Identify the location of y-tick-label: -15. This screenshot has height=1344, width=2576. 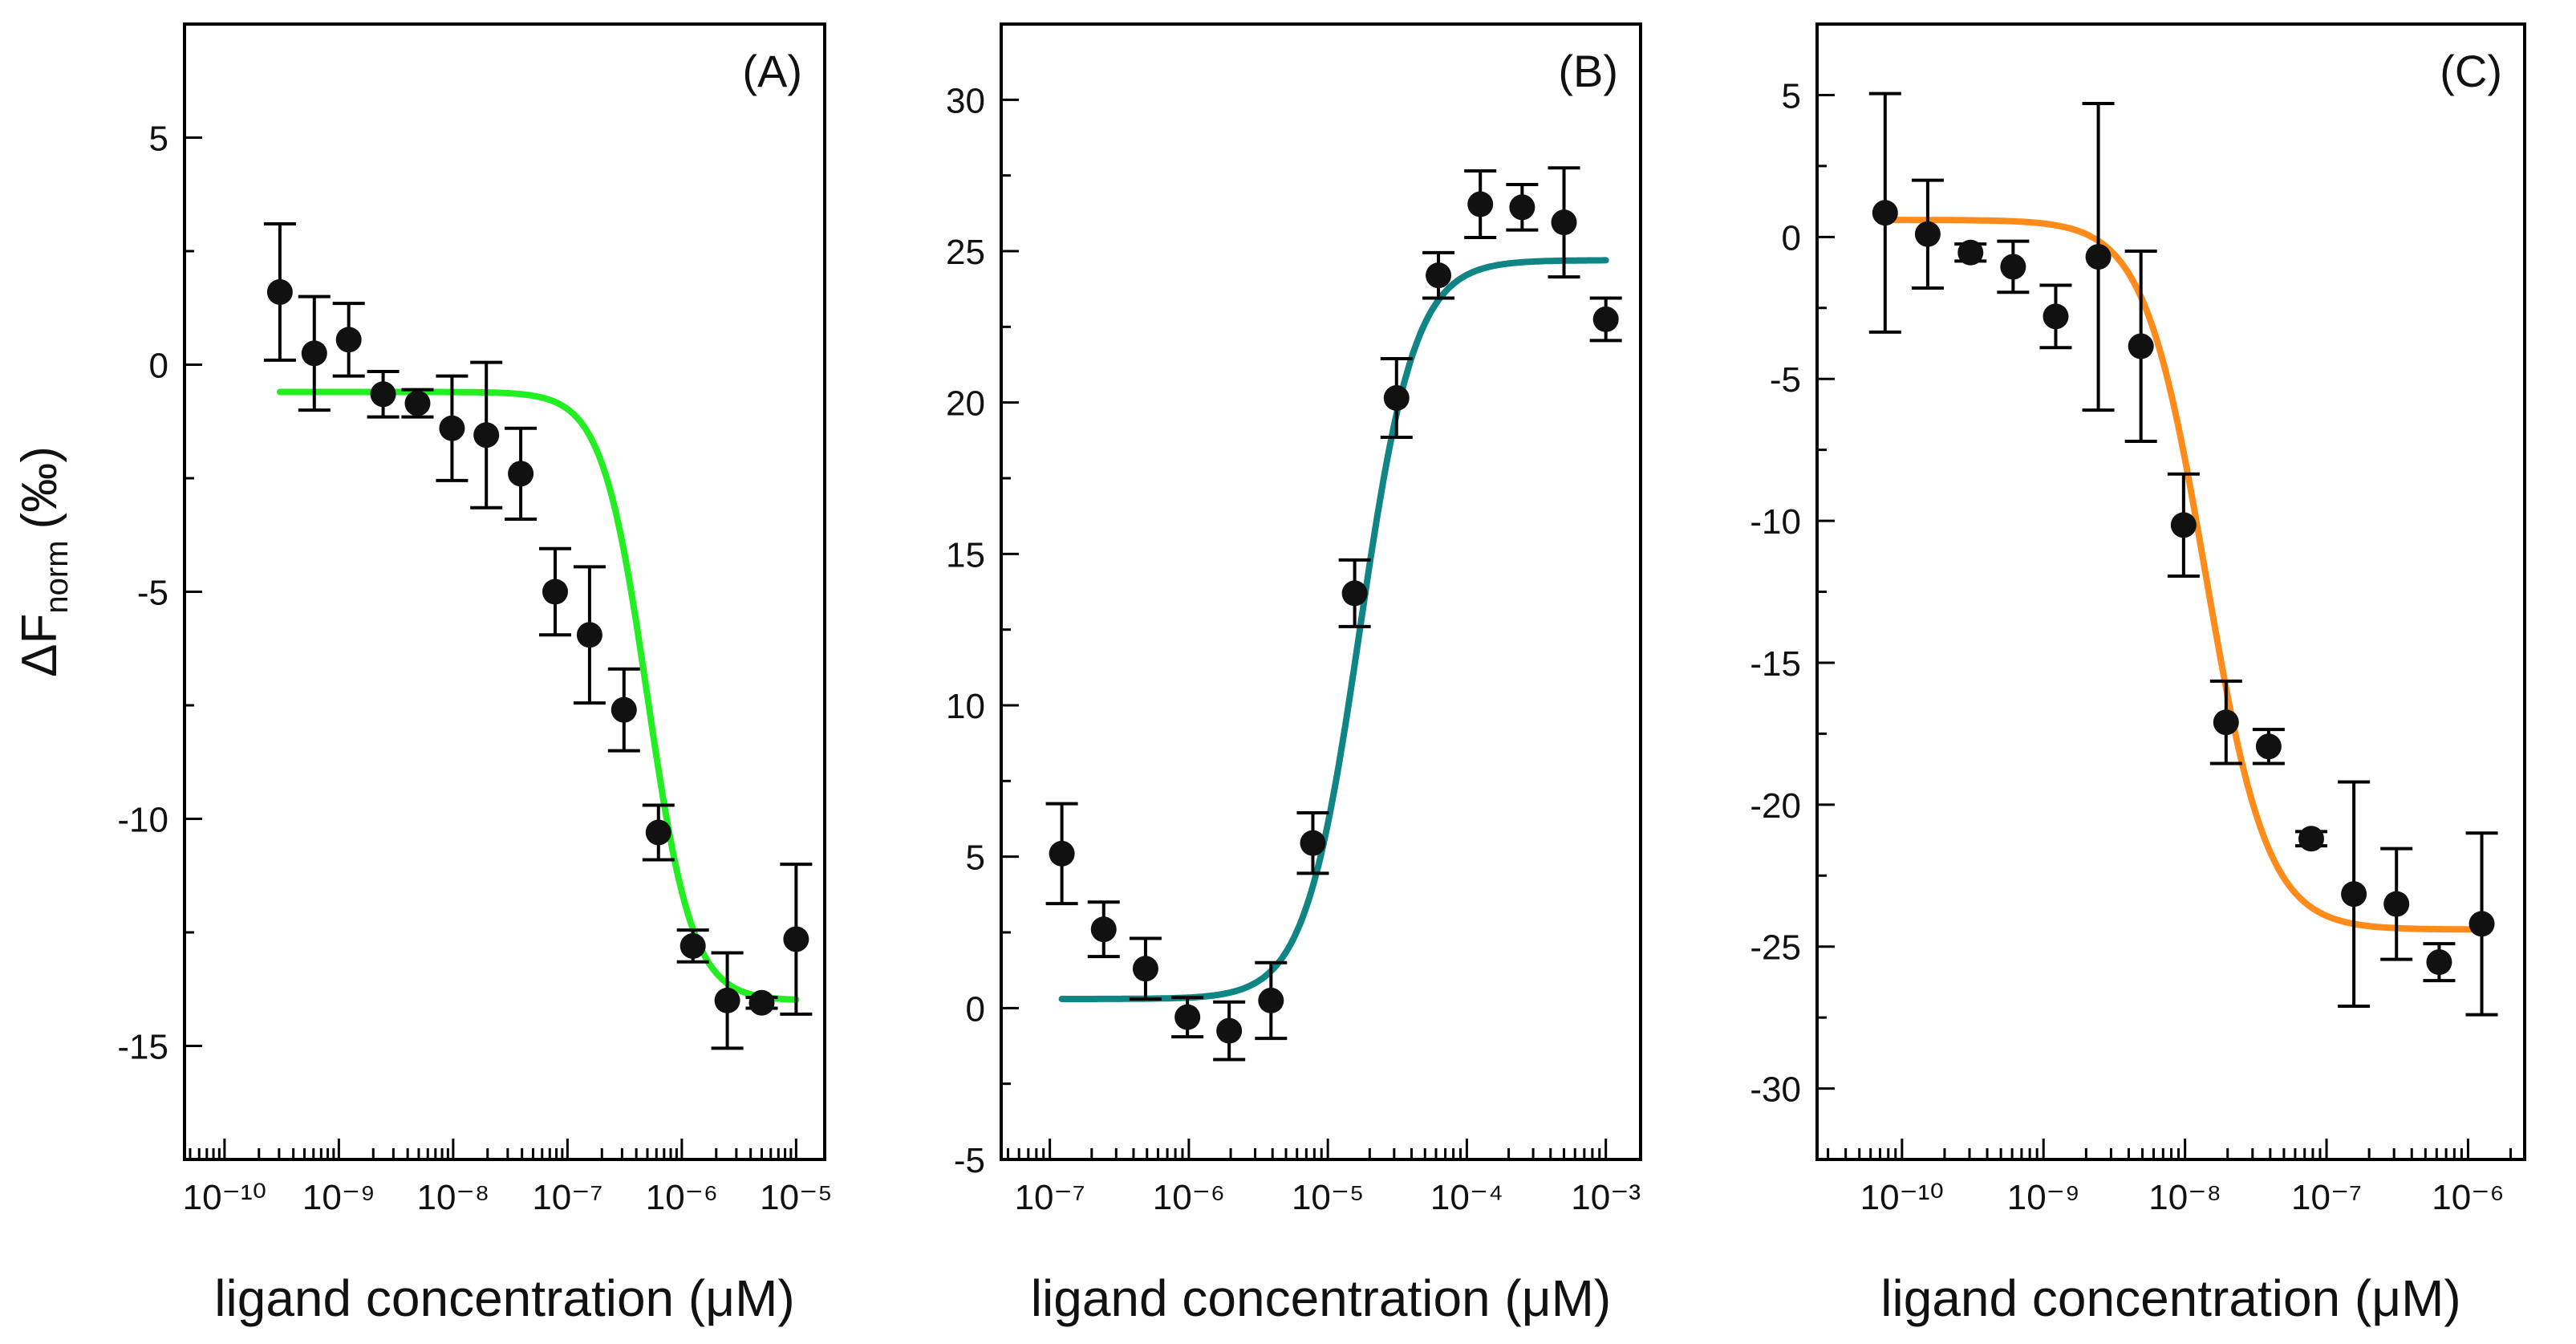
(1775, 664).